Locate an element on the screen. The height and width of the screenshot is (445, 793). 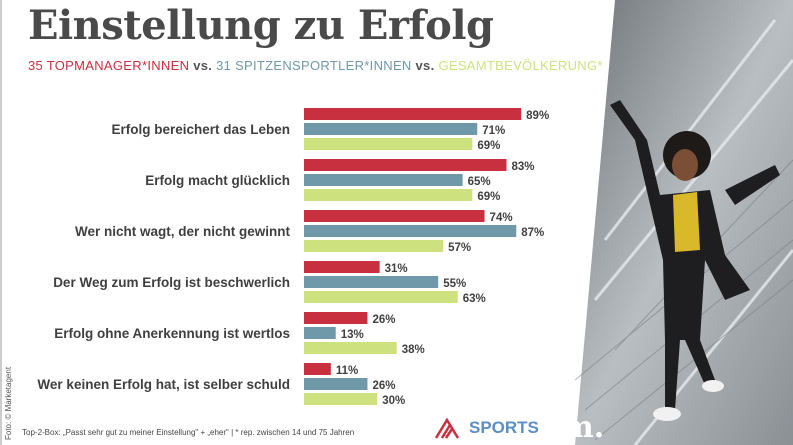
category-label: Wer keinen Erfolg hat, ist selber schuld is located at coordinates (163, 384).